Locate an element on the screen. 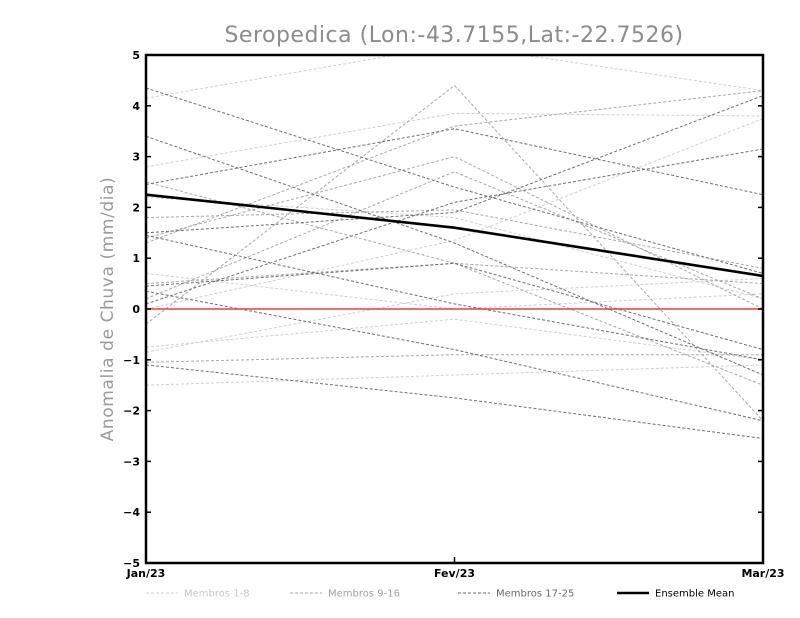  x-tick-label: Mar/23 is located at coordinates (762, 573).